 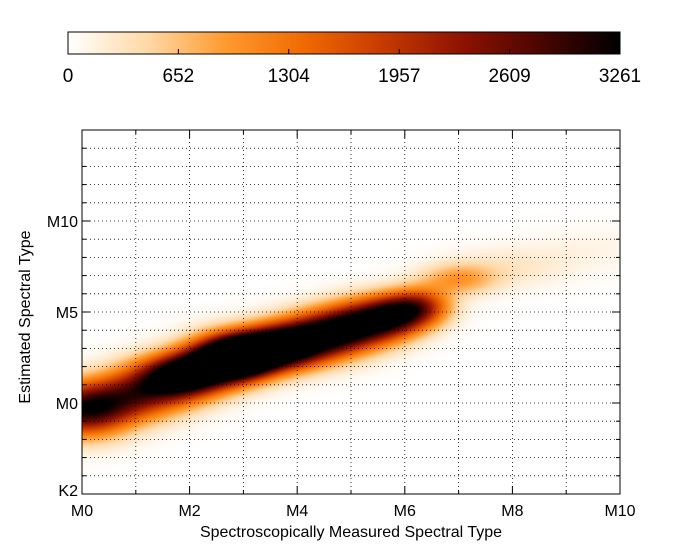 What do you see at coordinates (297, 511) in the screenshot?
I see `x-tick-label: M4` at bounding box center [297, 511].